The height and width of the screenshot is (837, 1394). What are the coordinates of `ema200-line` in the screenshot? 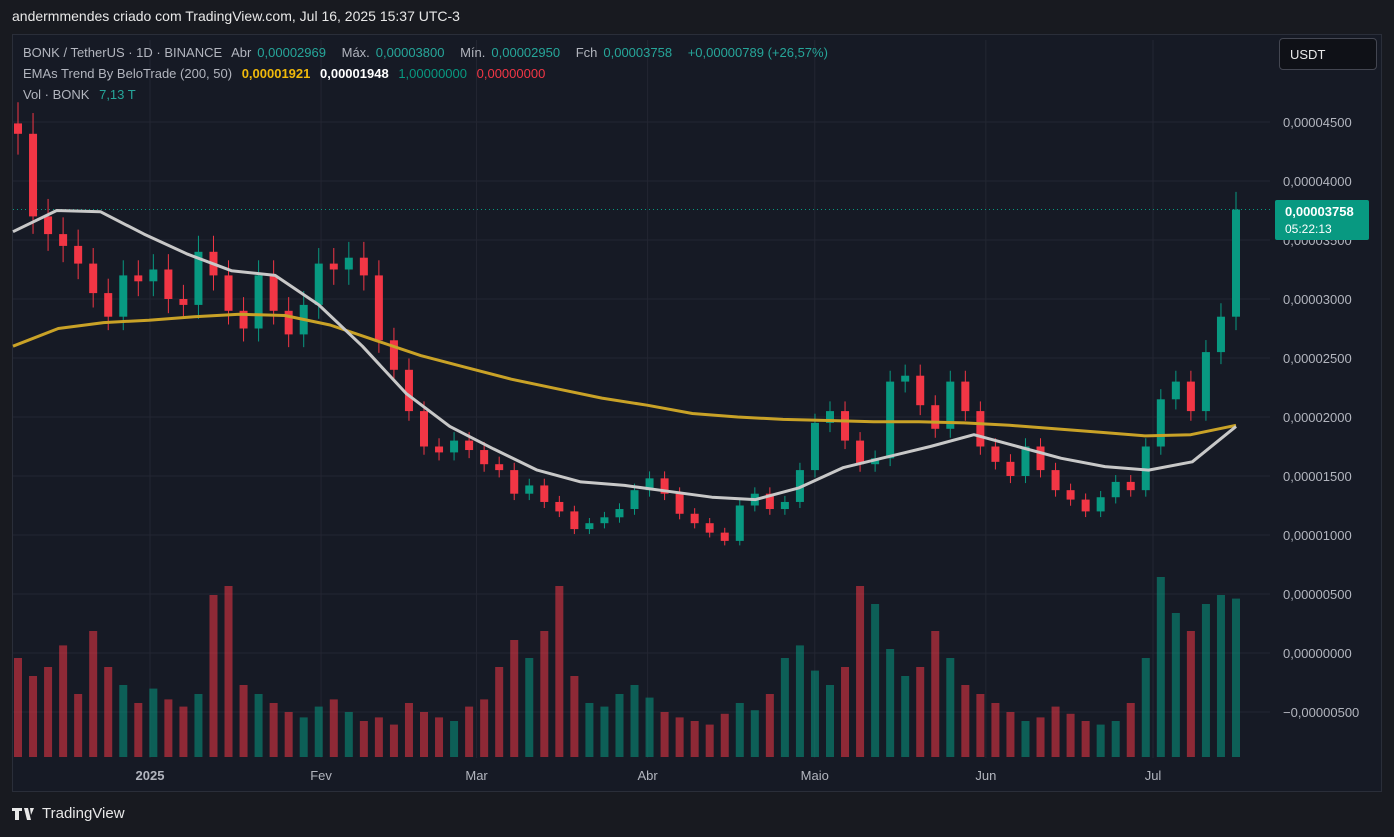 It's located at (624, 375).